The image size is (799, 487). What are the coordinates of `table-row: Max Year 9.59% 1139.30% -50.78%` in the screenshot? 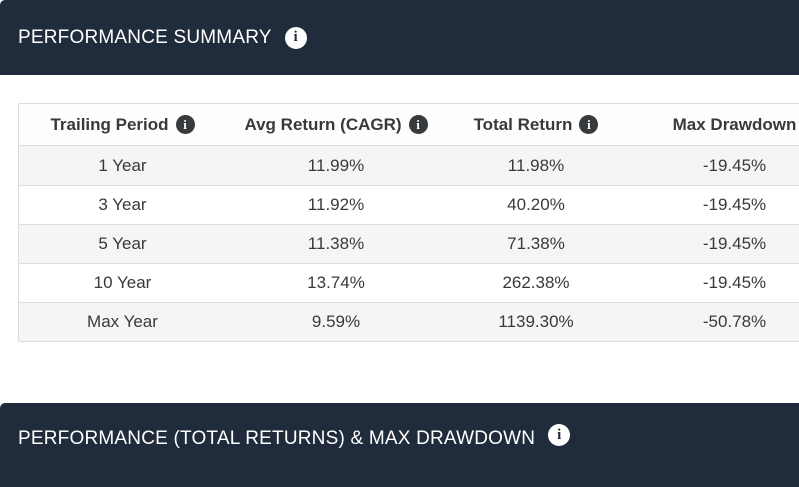 It's located at (409, 321).